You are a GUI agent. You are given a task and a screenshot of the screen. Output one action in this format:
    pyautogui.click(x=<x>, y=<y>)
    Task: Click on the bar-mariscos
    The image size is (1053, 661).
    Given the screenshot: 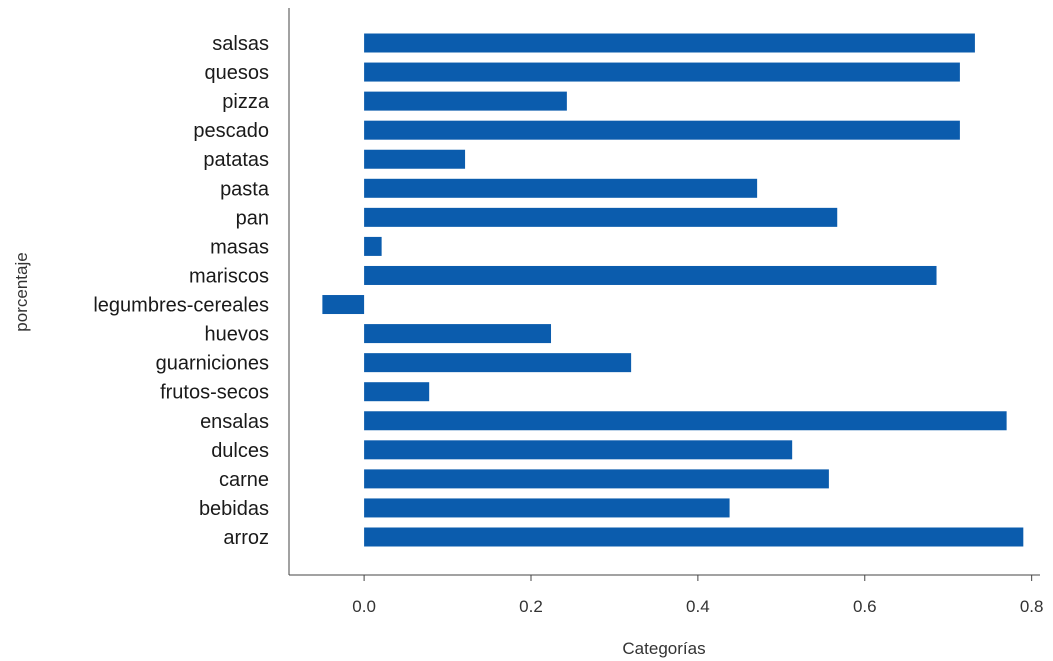 What is the action you would take?
    pyautogui.click(x=650, y=275)
    